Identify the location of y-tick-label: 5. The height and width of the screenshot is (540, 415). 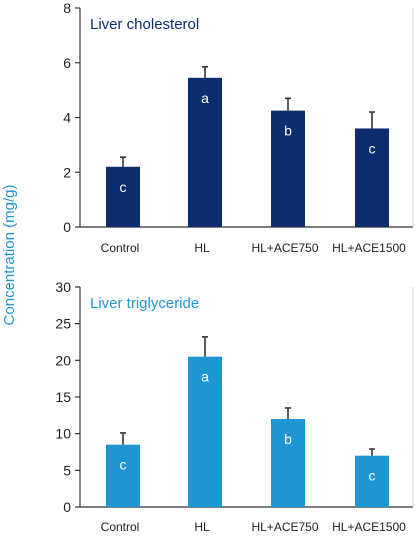
(67, 470).